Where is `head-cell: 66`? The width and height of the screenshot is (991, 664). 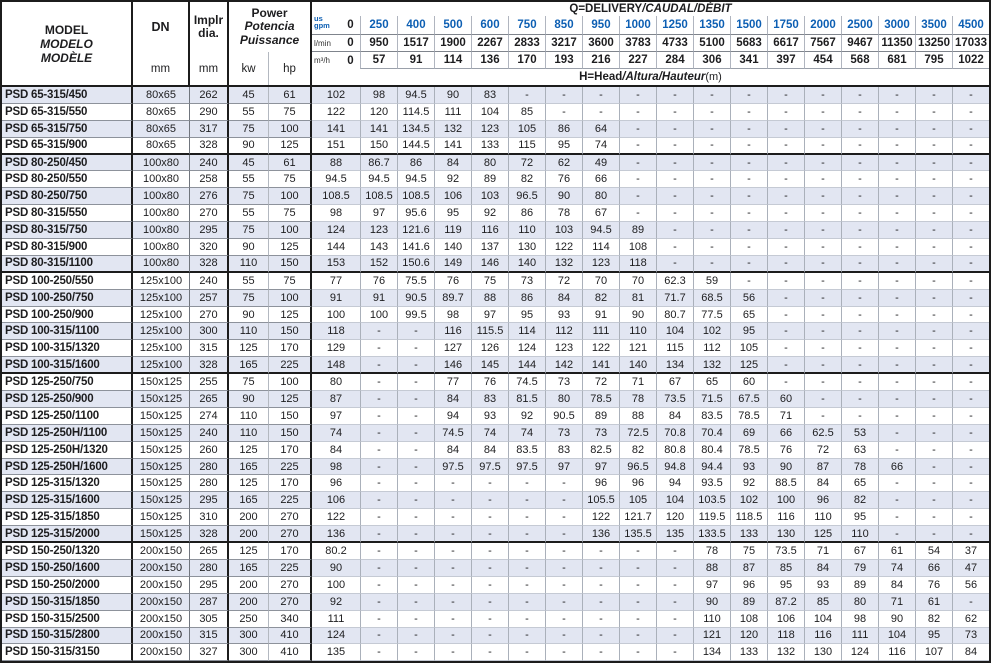 head-cell: 66 is located at coordinates (933, 568).